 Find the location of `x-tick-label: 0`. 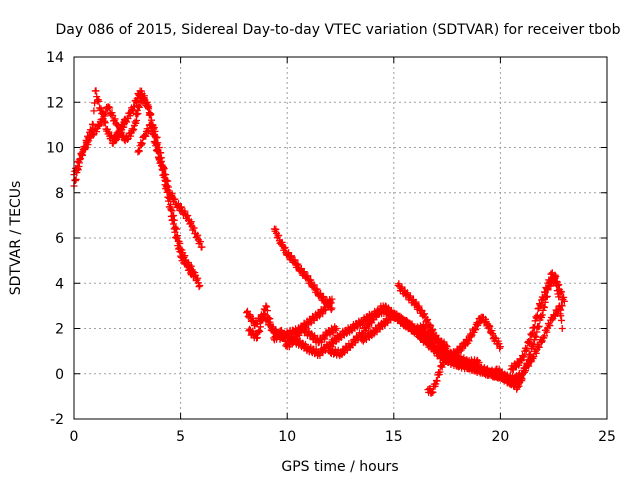

x-tick-label: 0 is located at coordinates (74, 437).